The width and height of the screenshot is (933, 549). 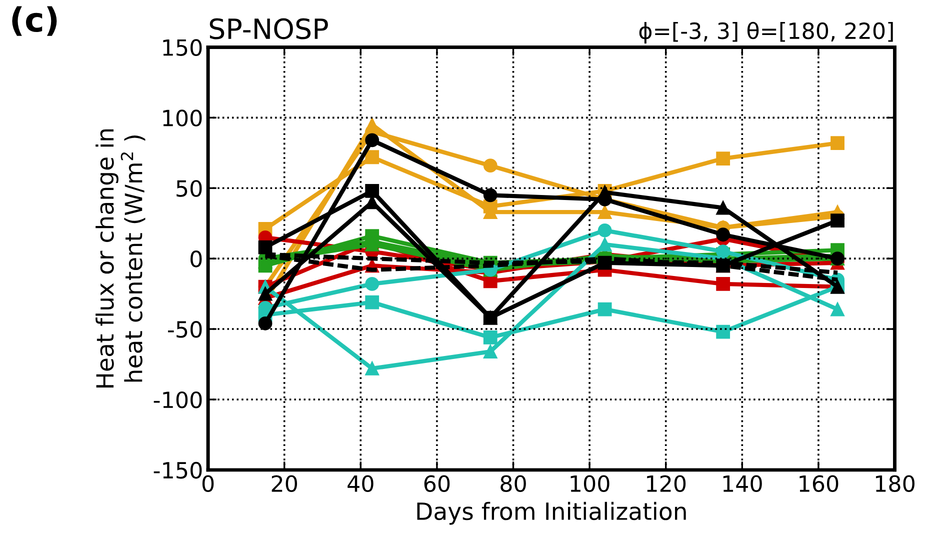 What do you see at coordinates (895, 483) in the screenshot?
I see `x-tick-label: 180` at bounding box center [895, 483].